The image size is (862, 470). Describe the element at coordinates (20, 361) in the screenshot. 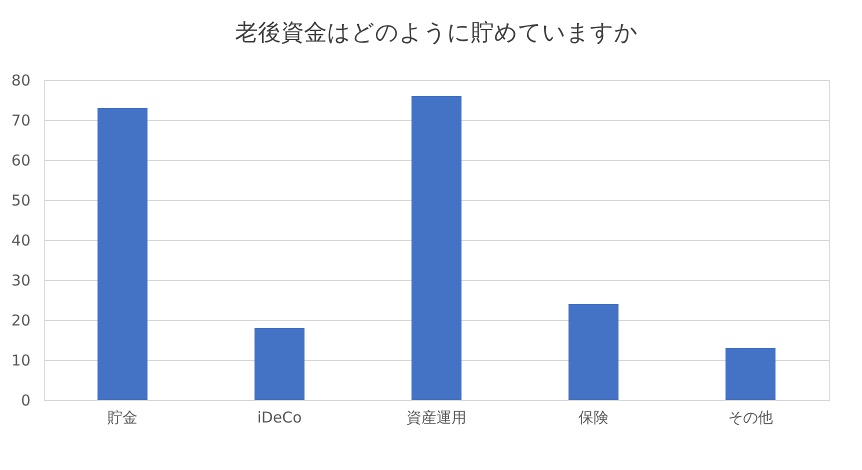

I see `y-tick-label: 10` at that location.